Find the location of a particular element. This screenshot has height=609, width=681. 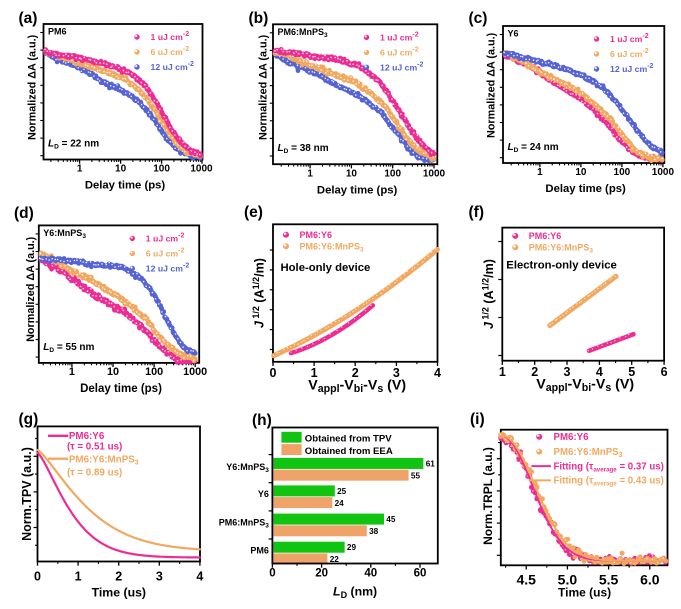

svg-text: Norm.TPV (a.u.) is located at coordinates (27, 494).